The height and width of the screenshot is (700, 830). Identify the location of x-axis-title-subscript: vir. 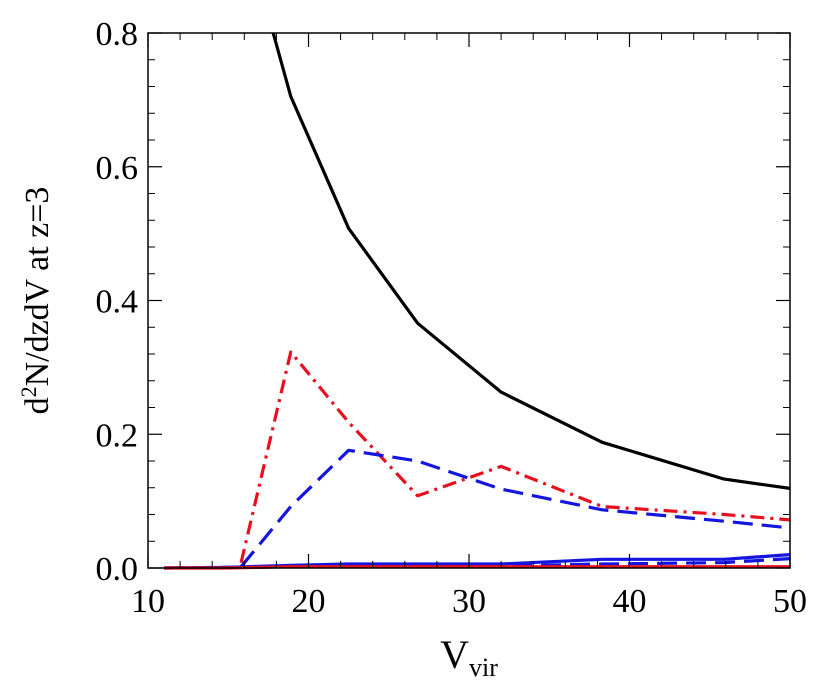
(483, 667).